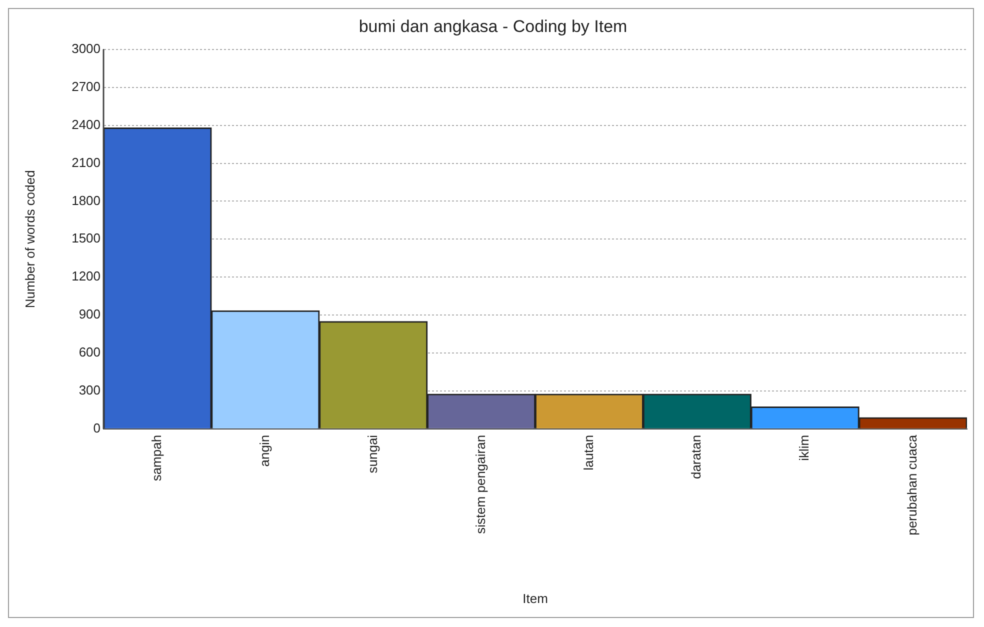  What do you see at coordinates (264, 450) in the screenshot?
I see `x-tick-label: angin` at bounding box center [264, 450].